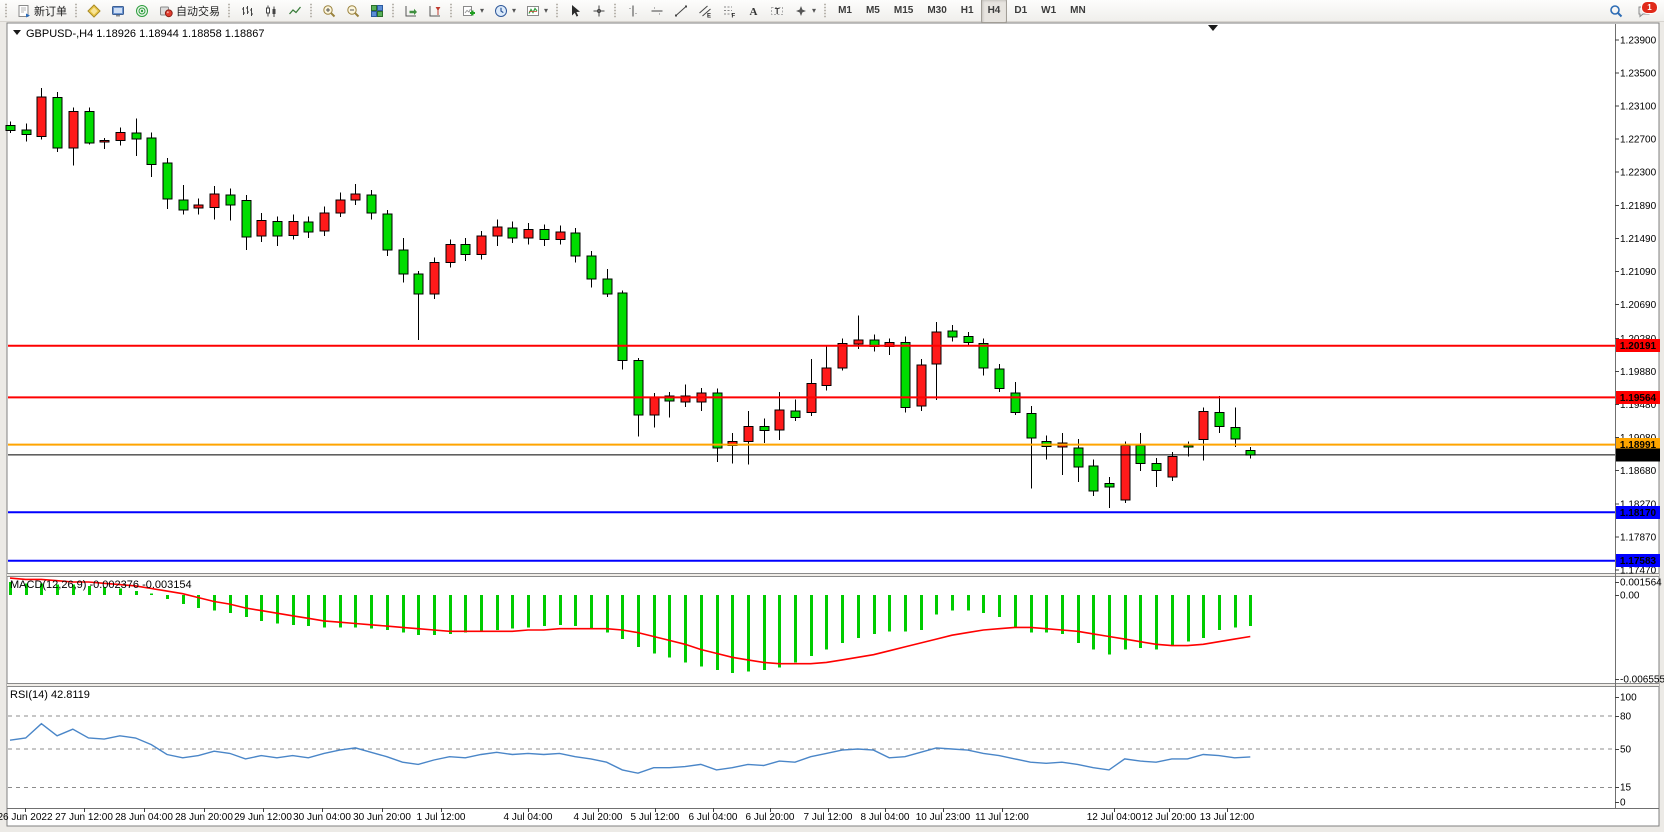 The height and width of the screenshot is (832, 1664). Describe the element at coordinates (247, 11) in the screenshot. I see `bar-chart-button` at that location.